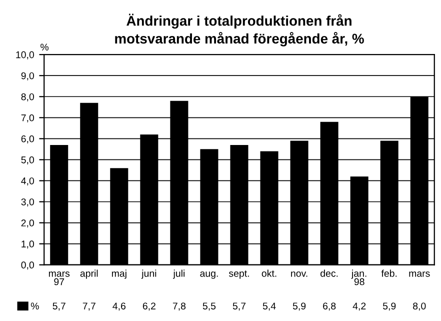  Describe the element at coordinates (359, 306) in the screenshot. I see `data-label: 4,2` at that location.